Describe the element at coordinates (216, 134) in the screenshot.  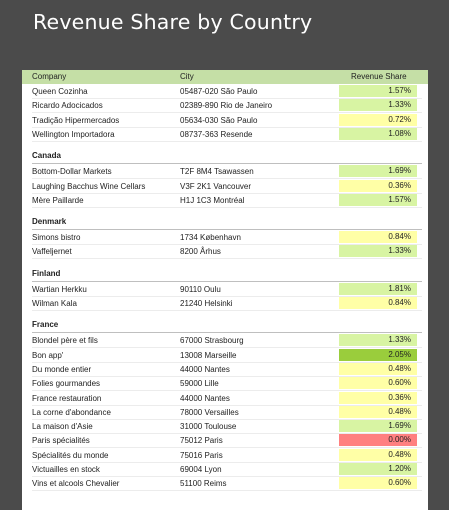
I see `city-cell: 08737-363 Resende` at that location.